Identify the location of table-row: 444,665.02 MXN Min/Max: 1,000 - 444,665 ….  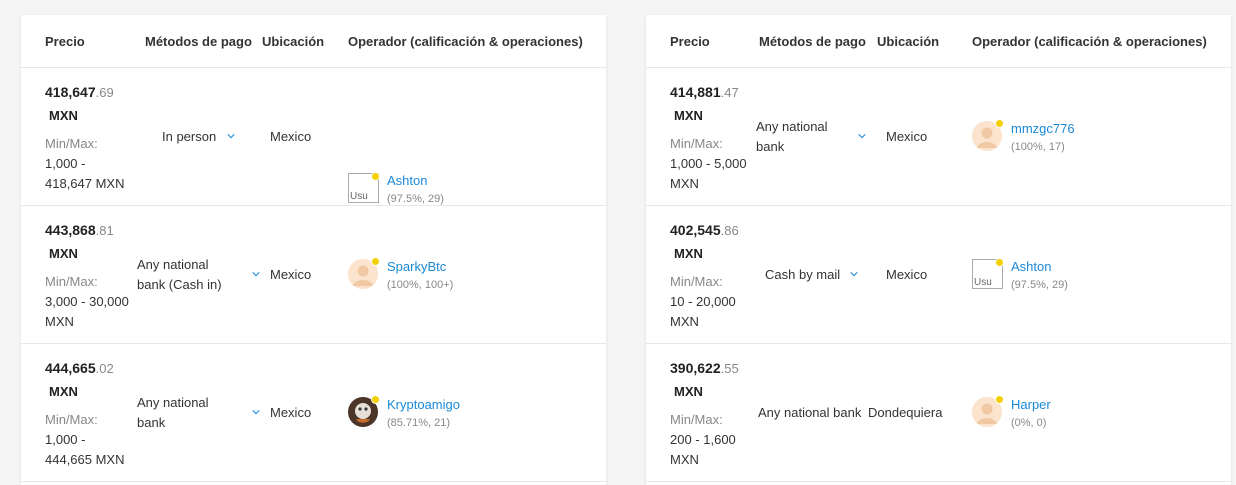
(313, 413).